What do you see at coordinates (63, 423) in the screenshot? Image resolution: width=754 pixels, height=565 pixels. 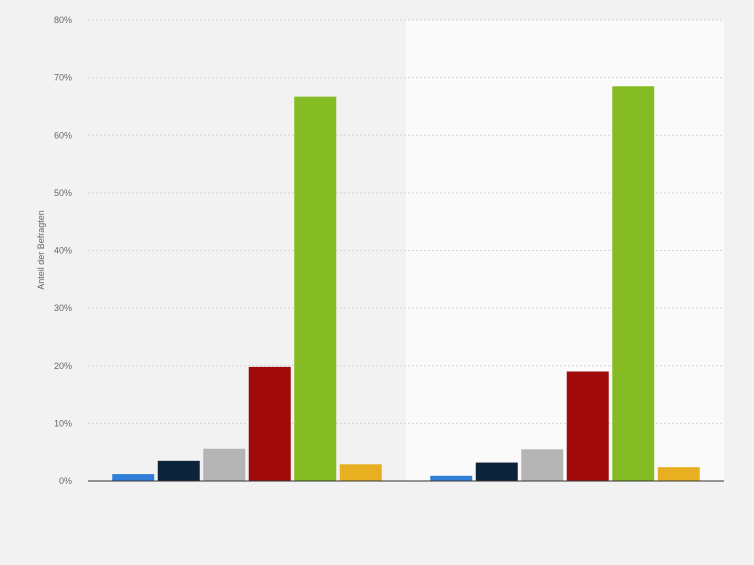 I see `y-tick-label: 10%` at bounding box center [63, 423].